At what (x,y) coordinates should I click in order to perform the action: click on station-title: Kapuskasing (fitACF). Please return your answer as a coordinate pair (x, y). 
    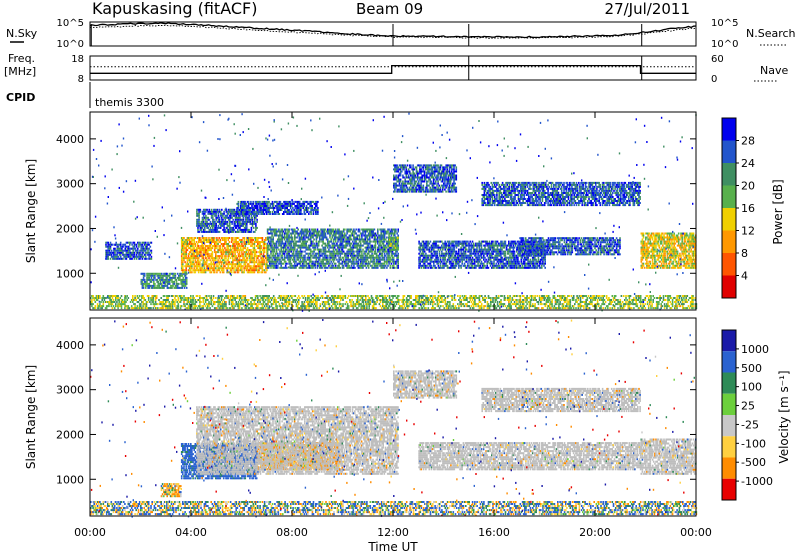
    Looking at the image, I should click on (174, 9).